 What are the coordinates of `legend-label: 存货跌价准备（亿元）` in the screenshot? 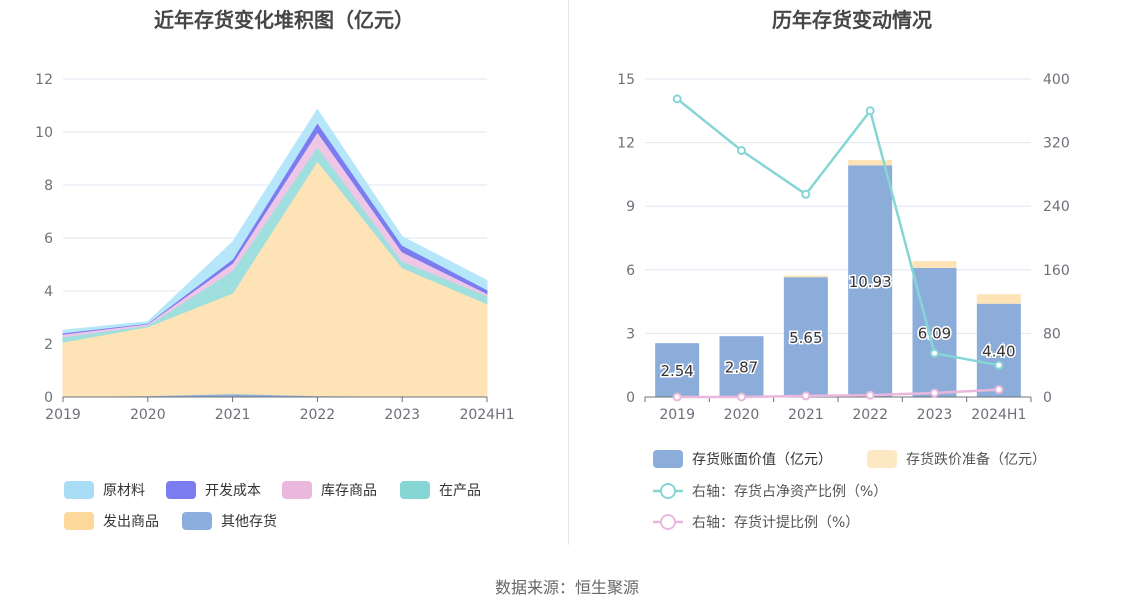 It's located at (976, 459).